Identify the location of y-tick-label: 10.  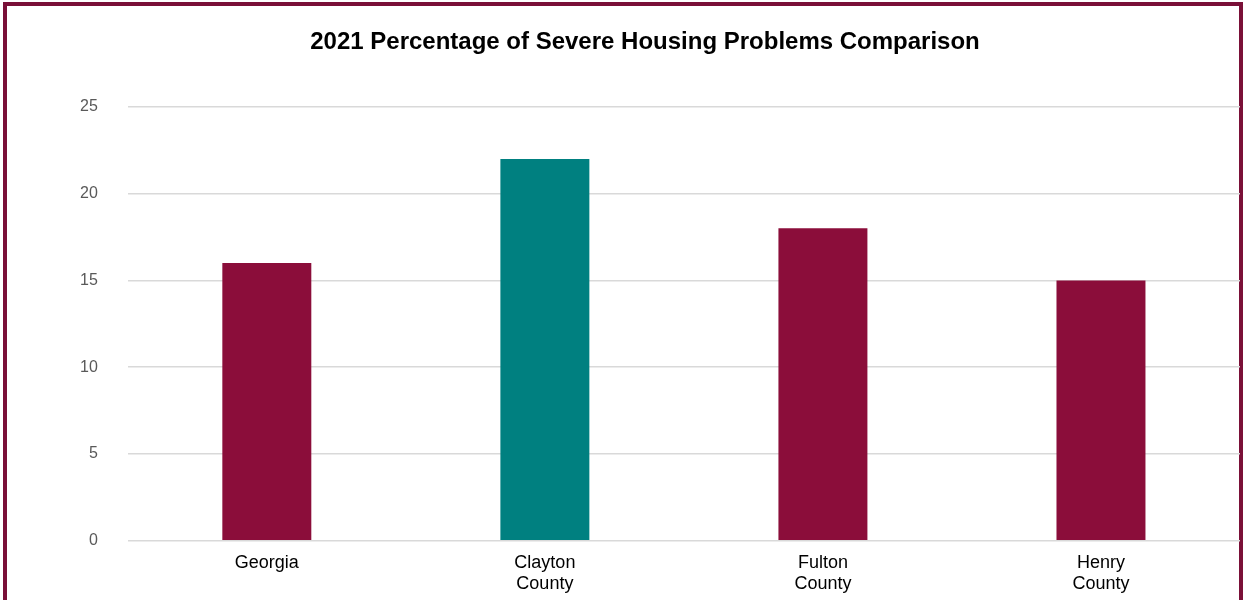
(89, 366).